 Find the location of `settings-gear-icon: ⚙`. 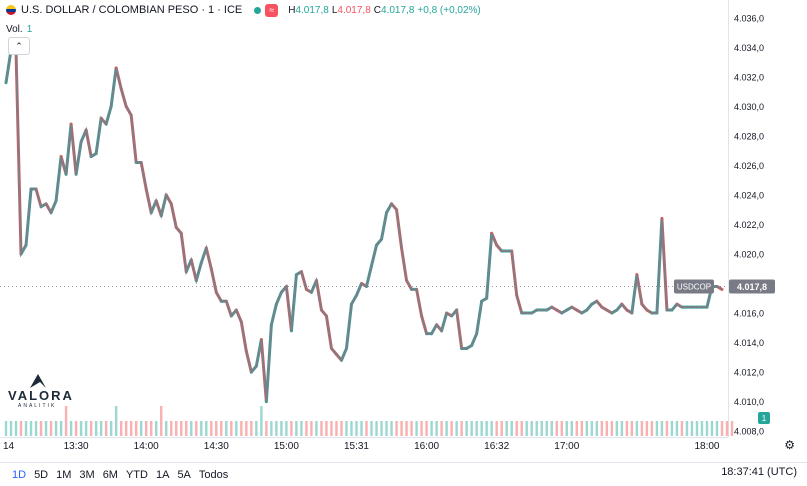

settings-gear-icon: ⚙ is located at coordinates (789, 445).